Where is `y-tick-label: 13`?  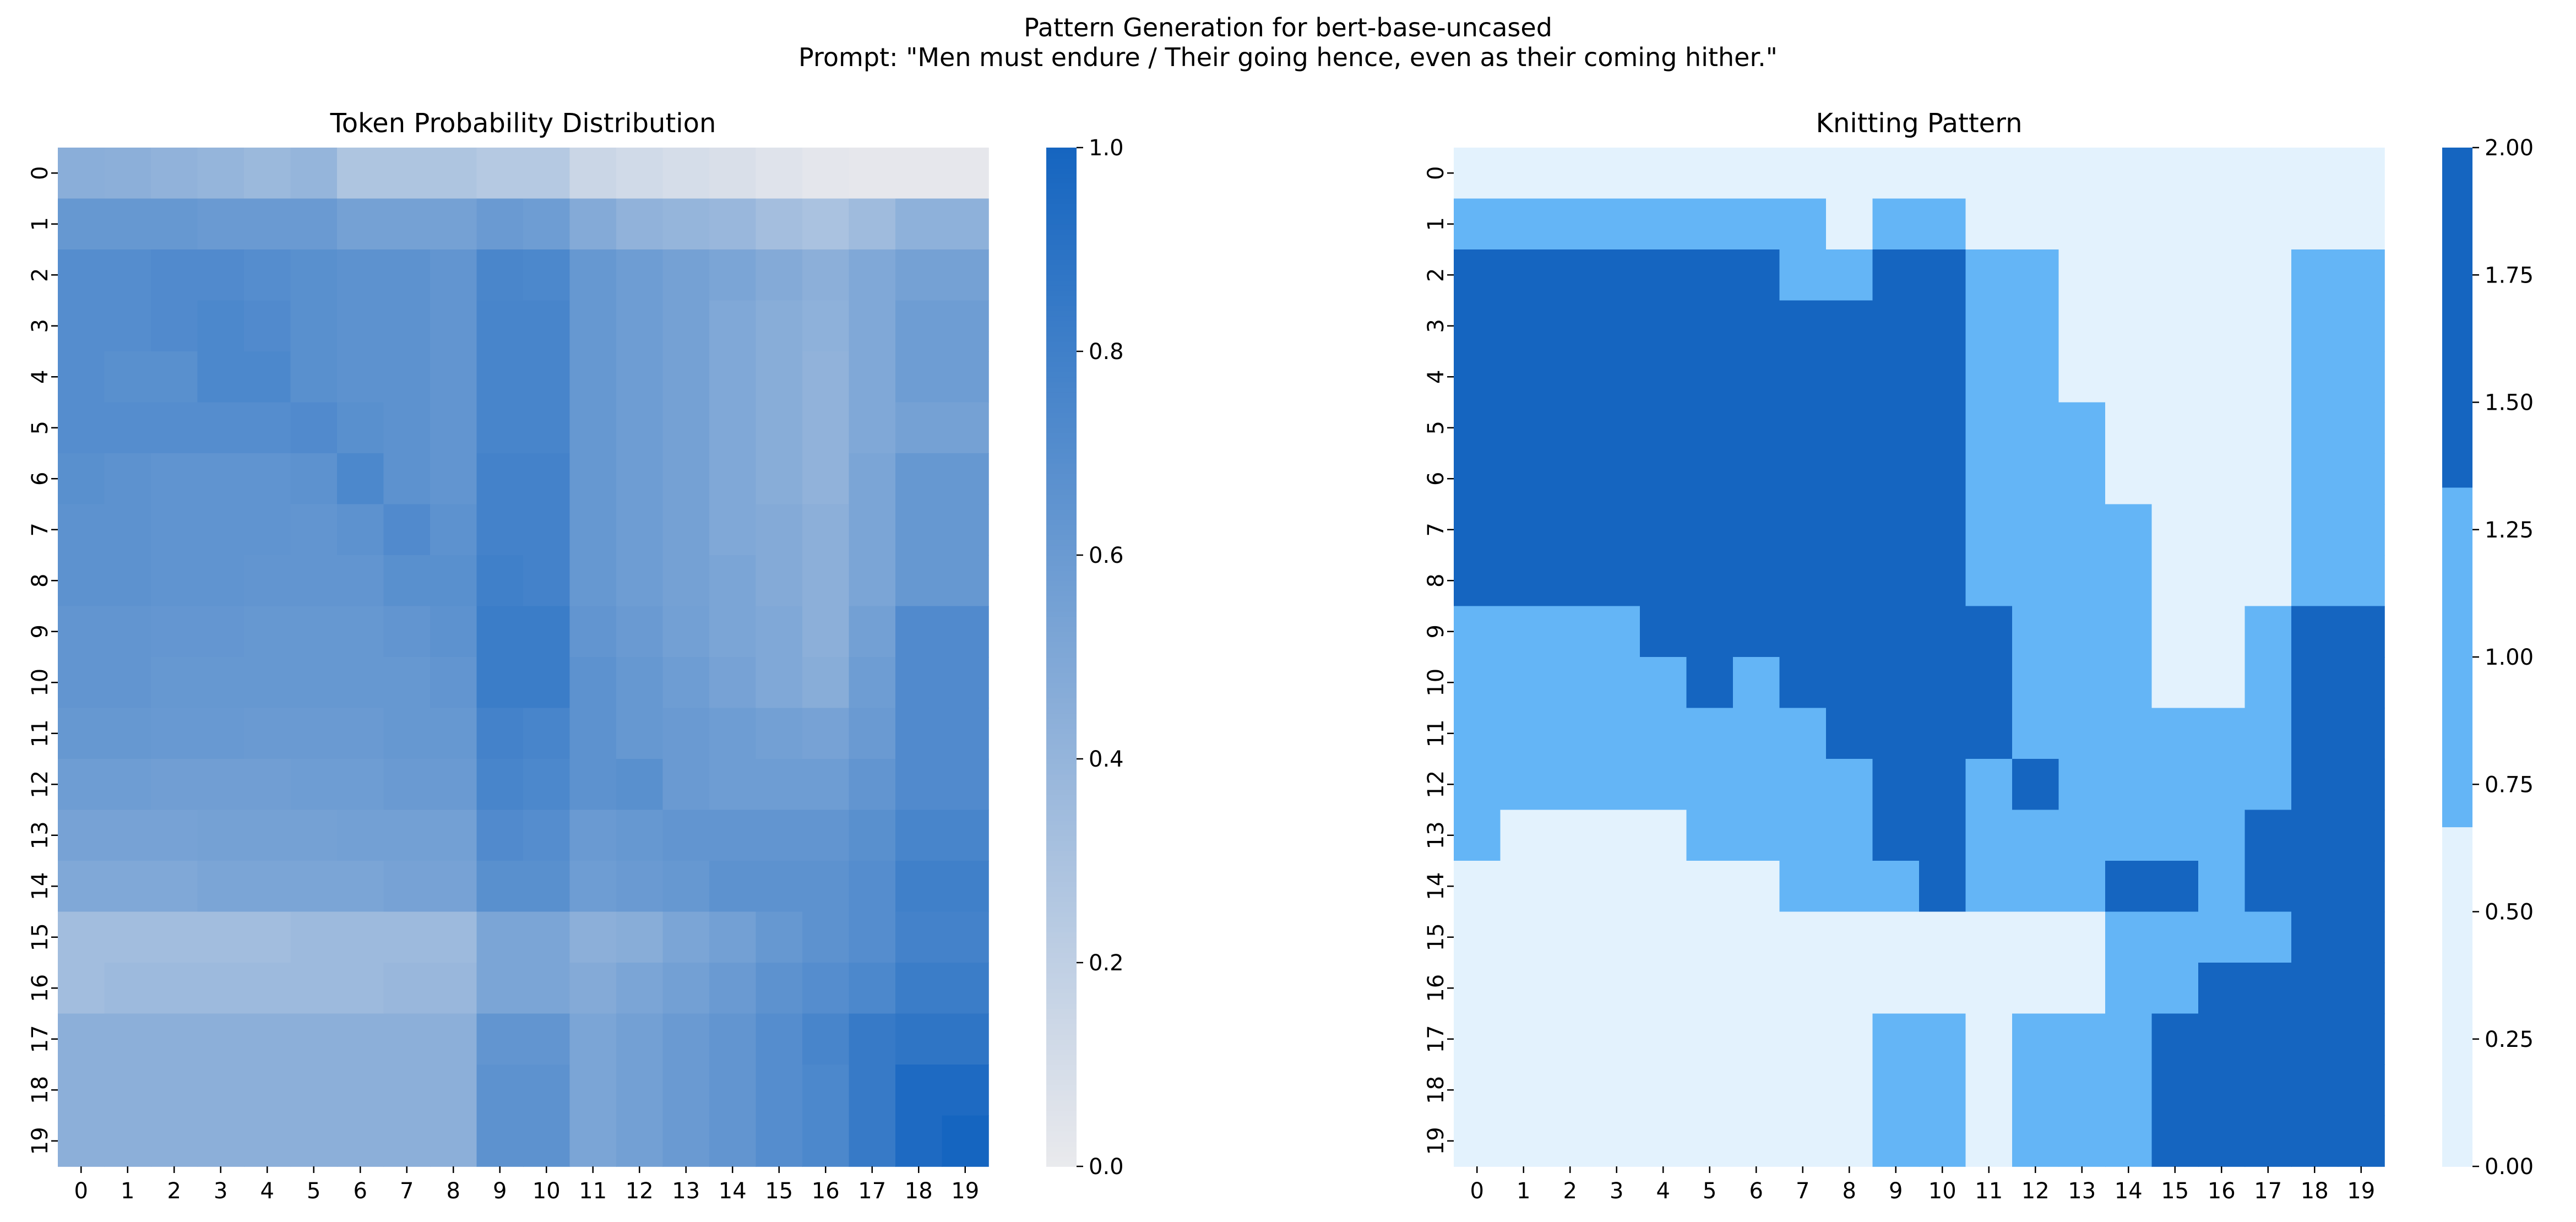
y-tick-label: 13 is located at coordinates (40, 835).